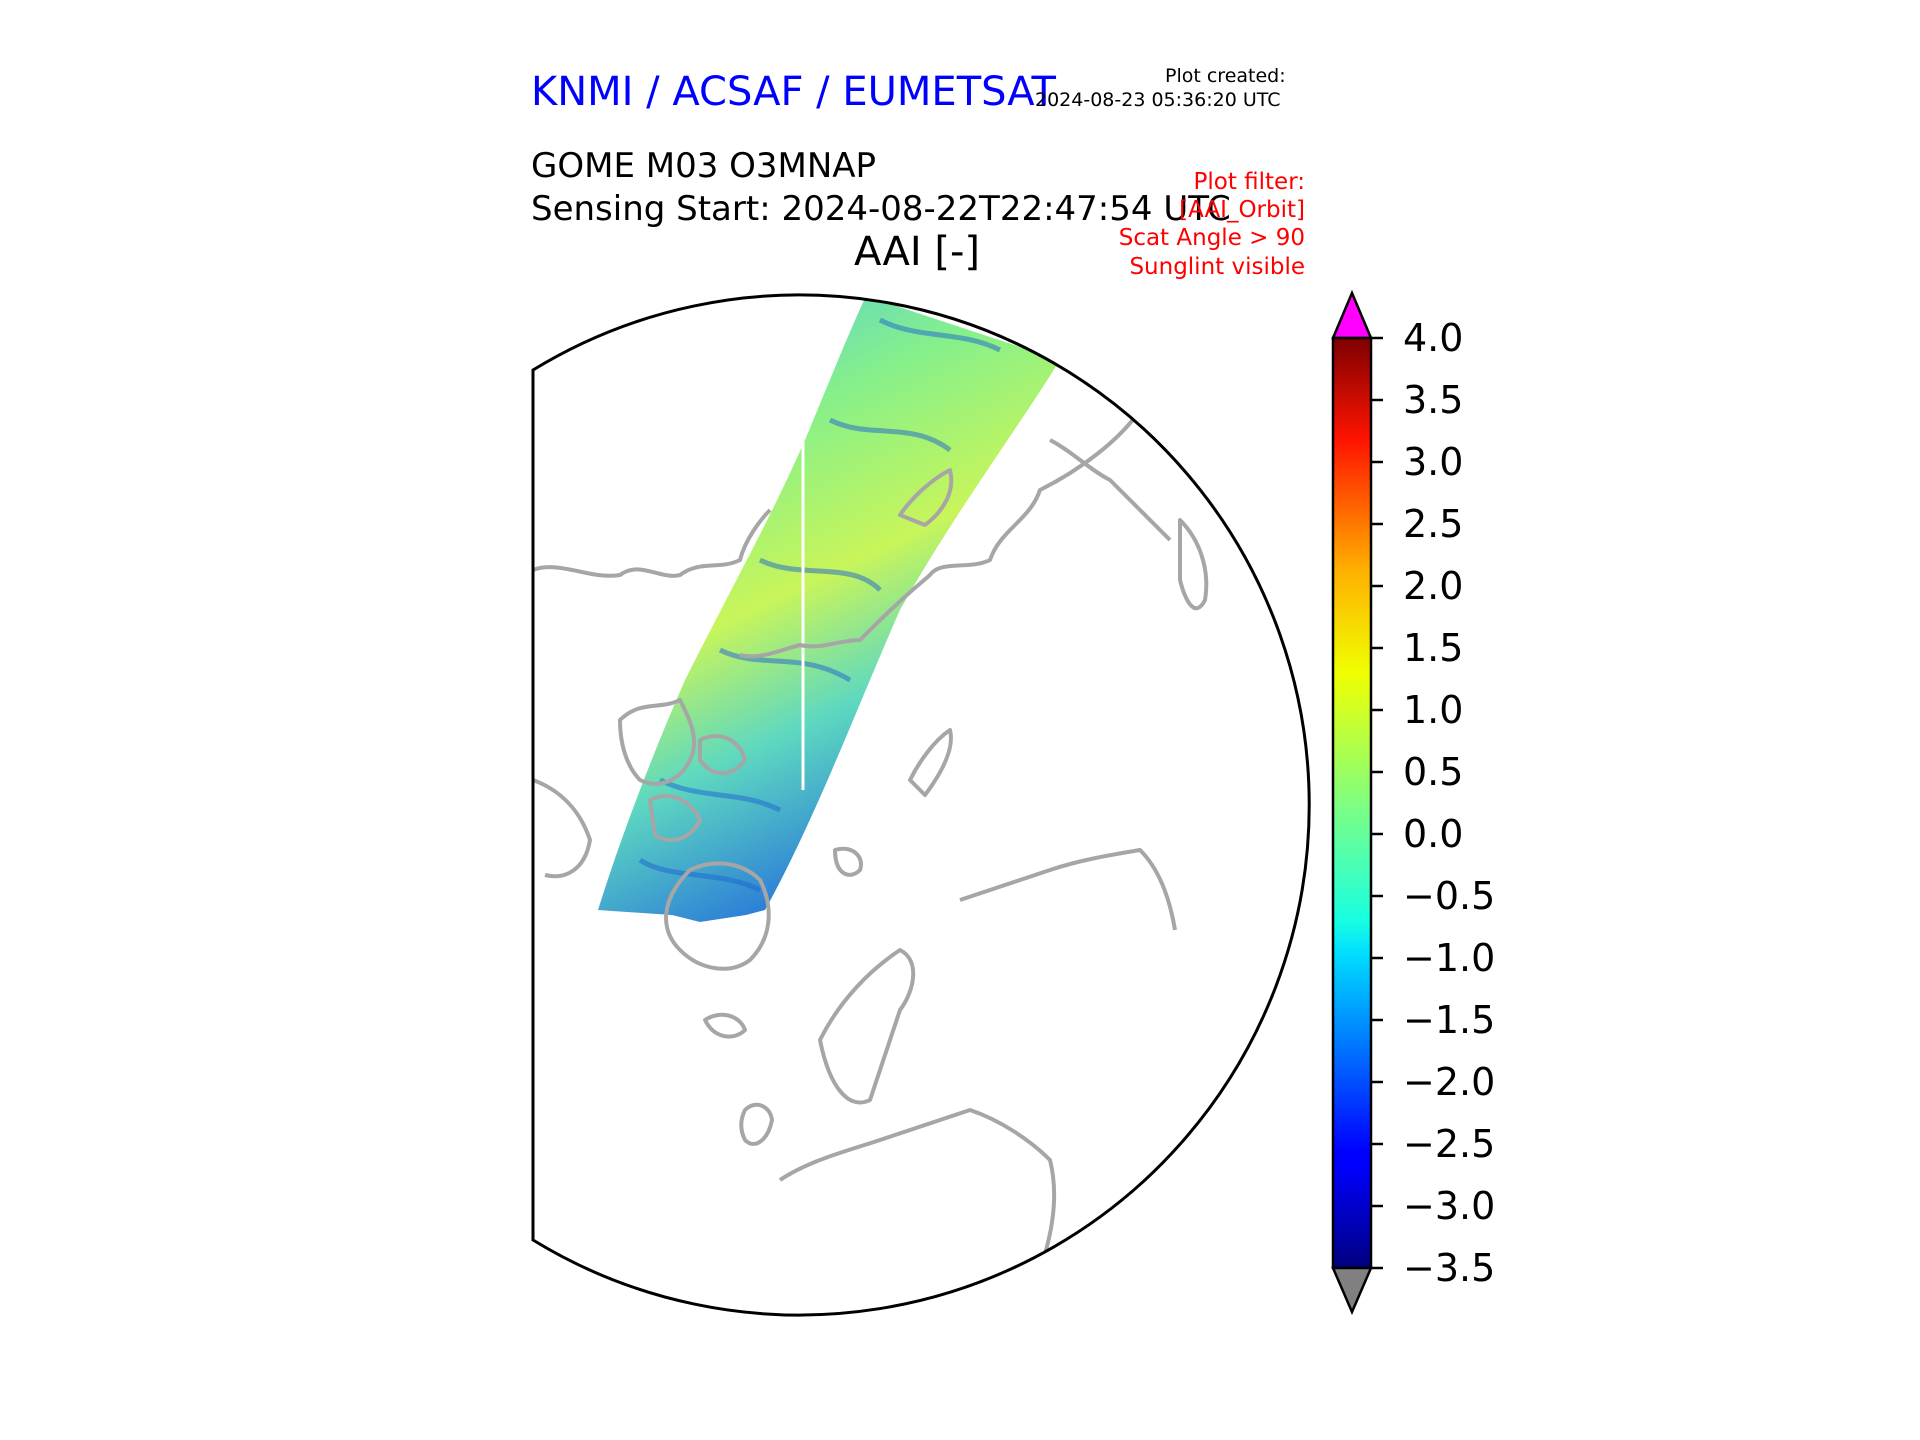 The height and width of the screenshot is (1440, 1920). What do you see at coordinates (1433, 586) in the screenshot?
I see `colorbar-tick-label: 2.0` at bounding box center [1433, 586].